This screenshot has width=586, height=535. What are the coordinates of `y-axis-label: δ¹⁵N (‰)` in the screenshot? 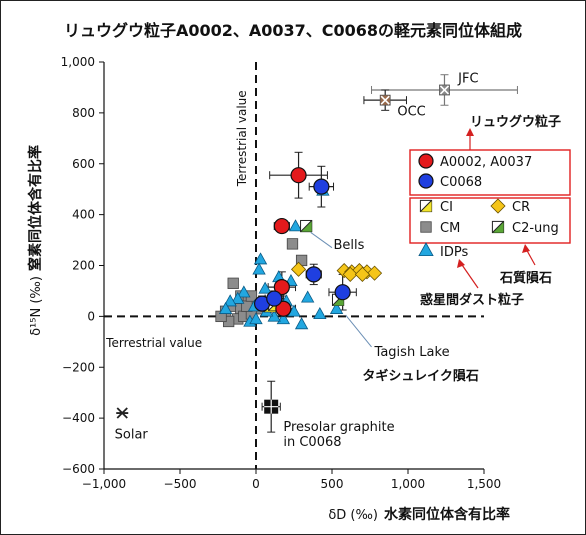 It's located at (36, 306).